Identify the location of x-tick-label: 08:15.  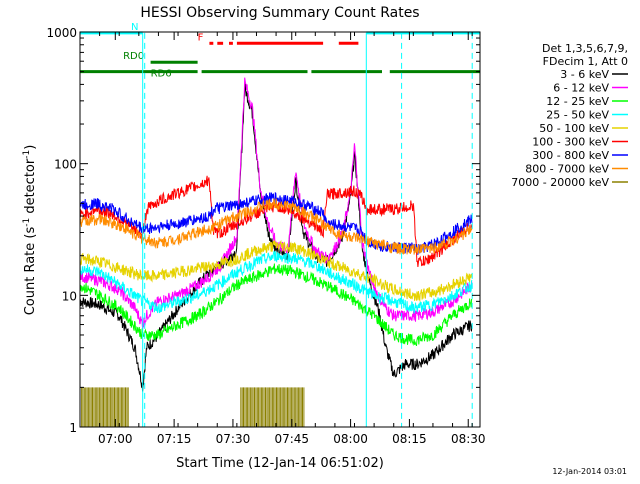
(409, 439).